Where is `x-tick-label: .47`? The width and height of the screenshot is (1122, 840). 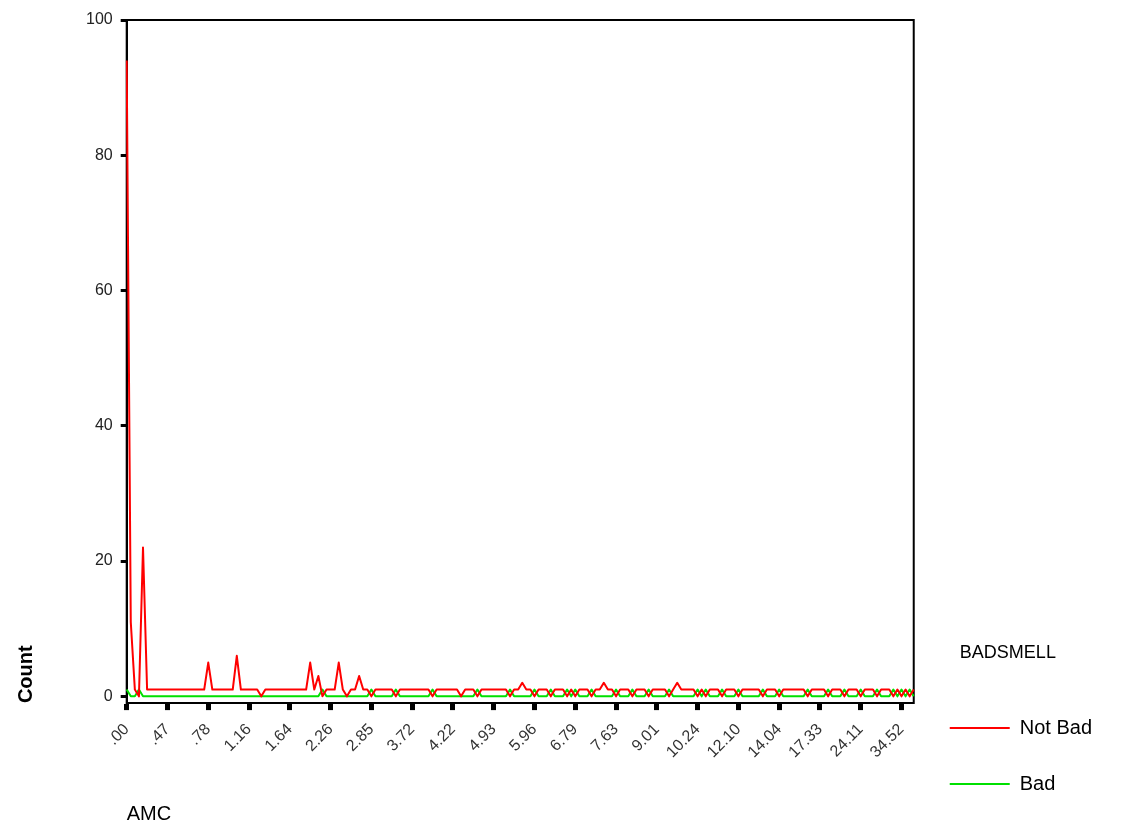
x-tick-label: .47 is located at coordinates (158, 734).